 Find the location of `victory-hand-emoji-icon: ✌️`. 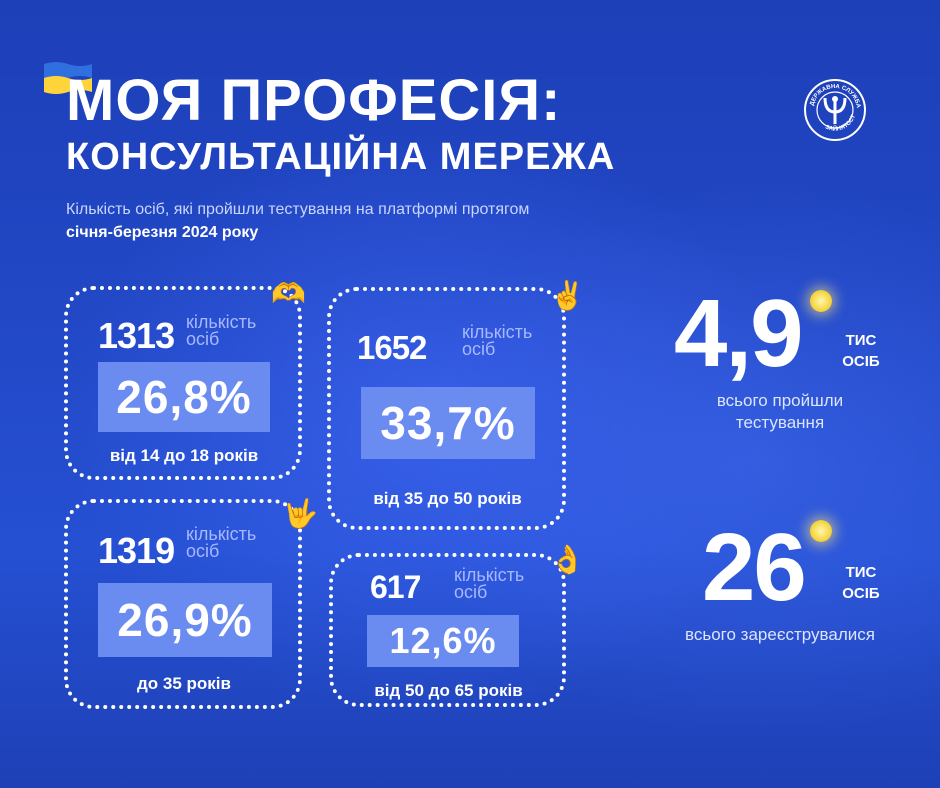

victory-hand-emoji-icon: ✌️ is located at coordinates (567, 295).